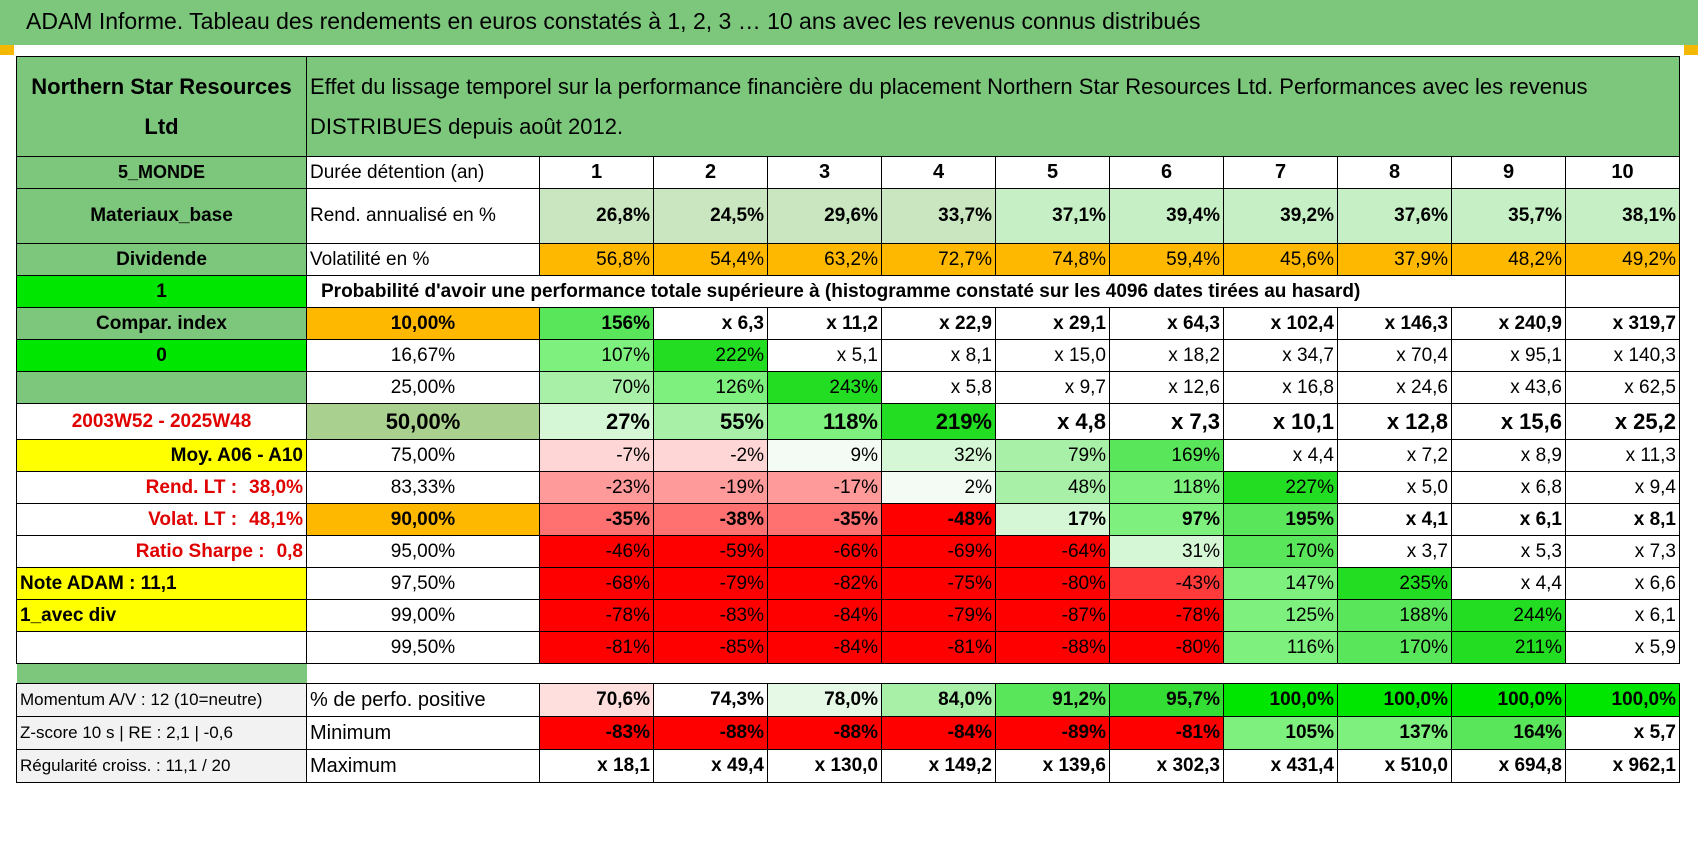 Image resolution: width=1698 pixels, height=848 pixels. Describe the element at coordinates (824, 551) in the screenshot. I see `prob-value: -66%` at that location.